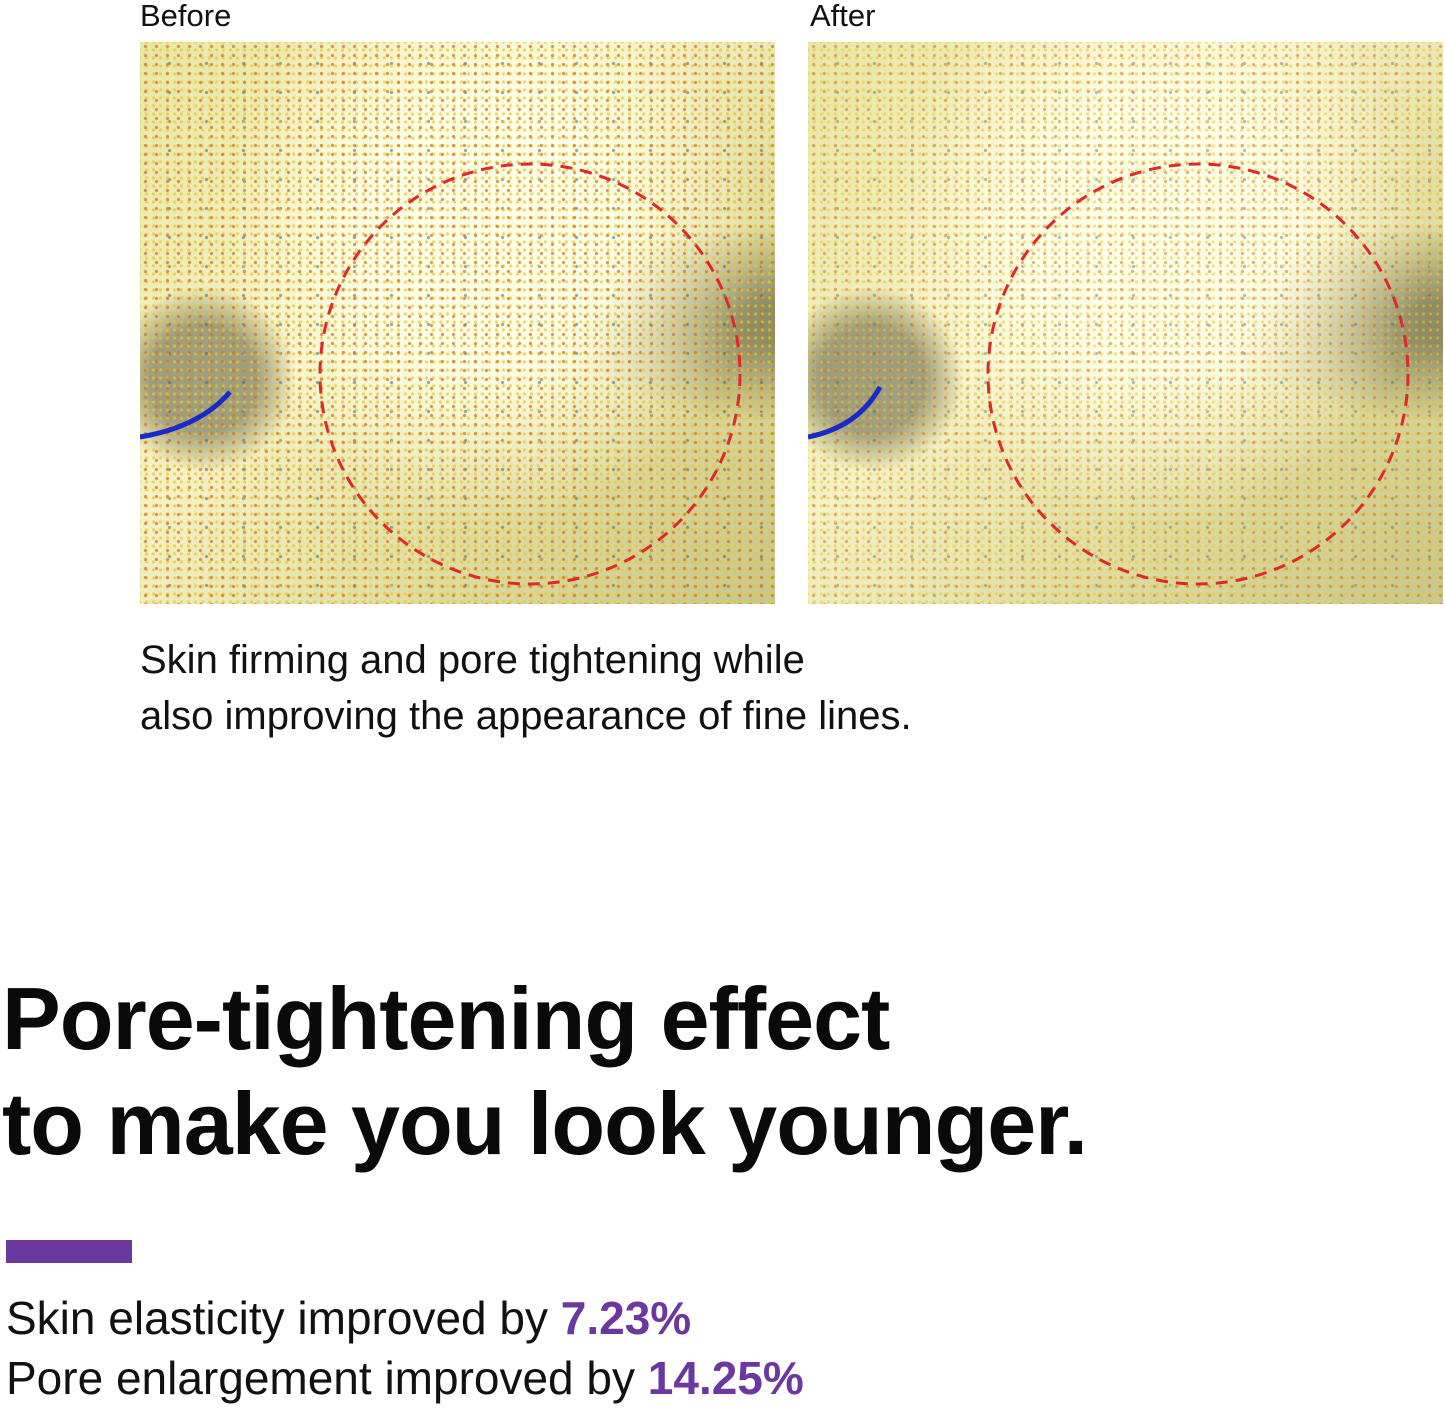  What do you see at coordinates (843, 16) in the screenshot?
I see `after-label: After` at bounding box center [843, 16].